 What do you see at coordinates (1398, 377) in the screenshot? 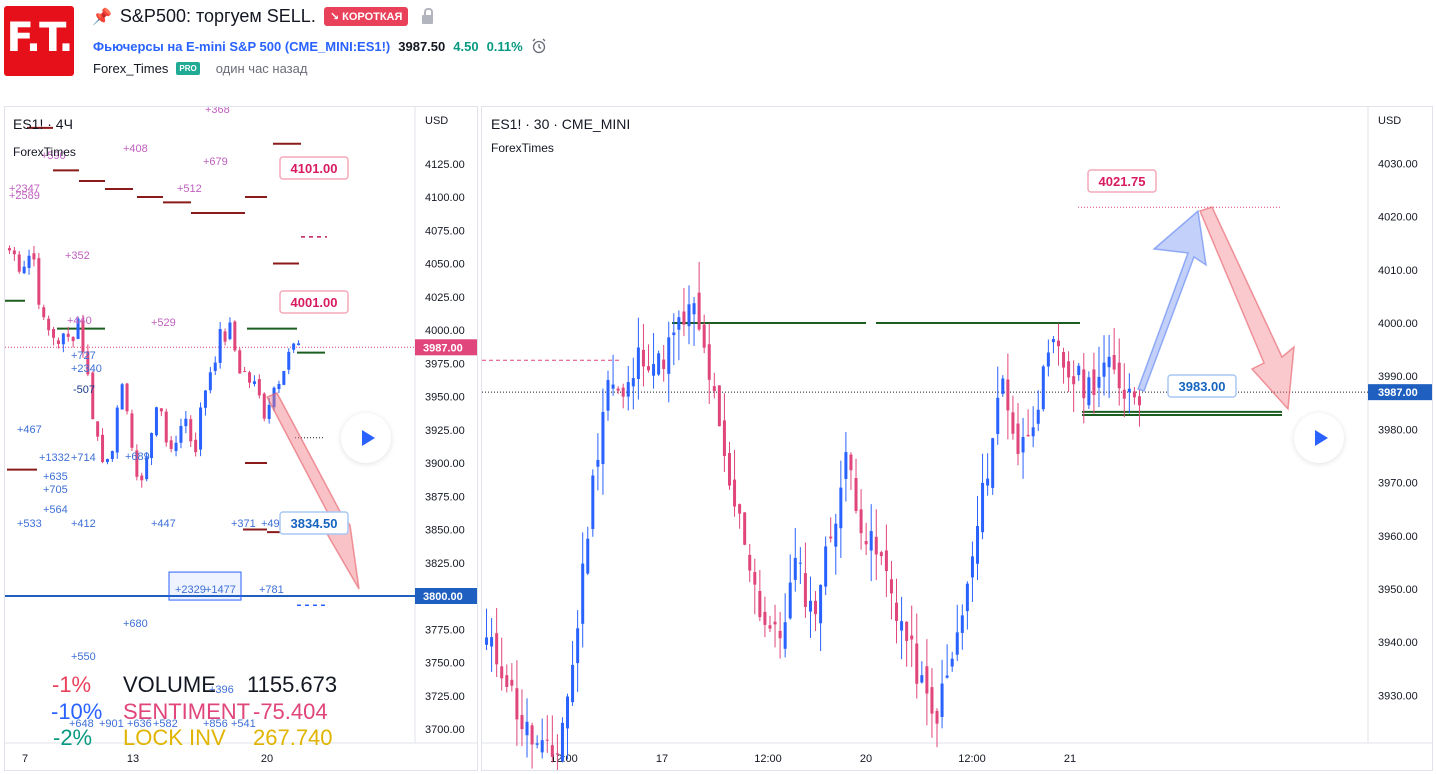
I see `price-tick: 3990.00` at bounding box center [1398, 377].